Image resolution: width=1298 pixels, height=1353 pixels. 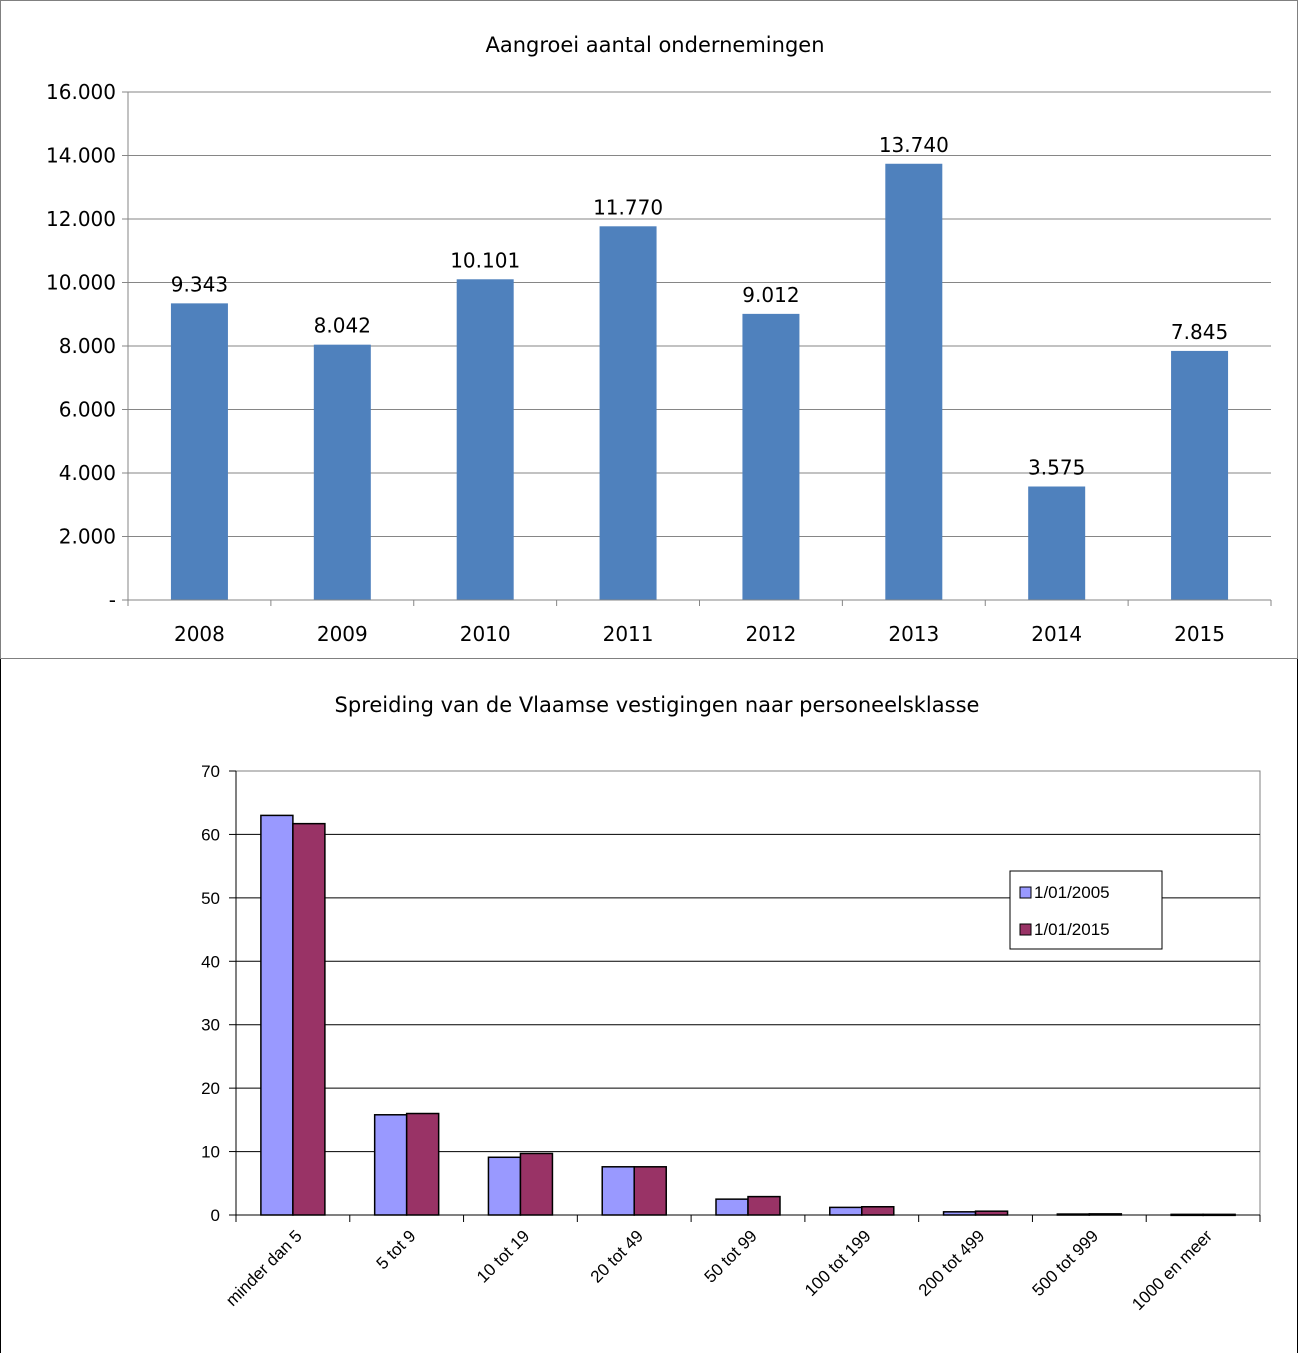 I want to click on chart2-y-tick-label: 60, so click(x=210, y=834).